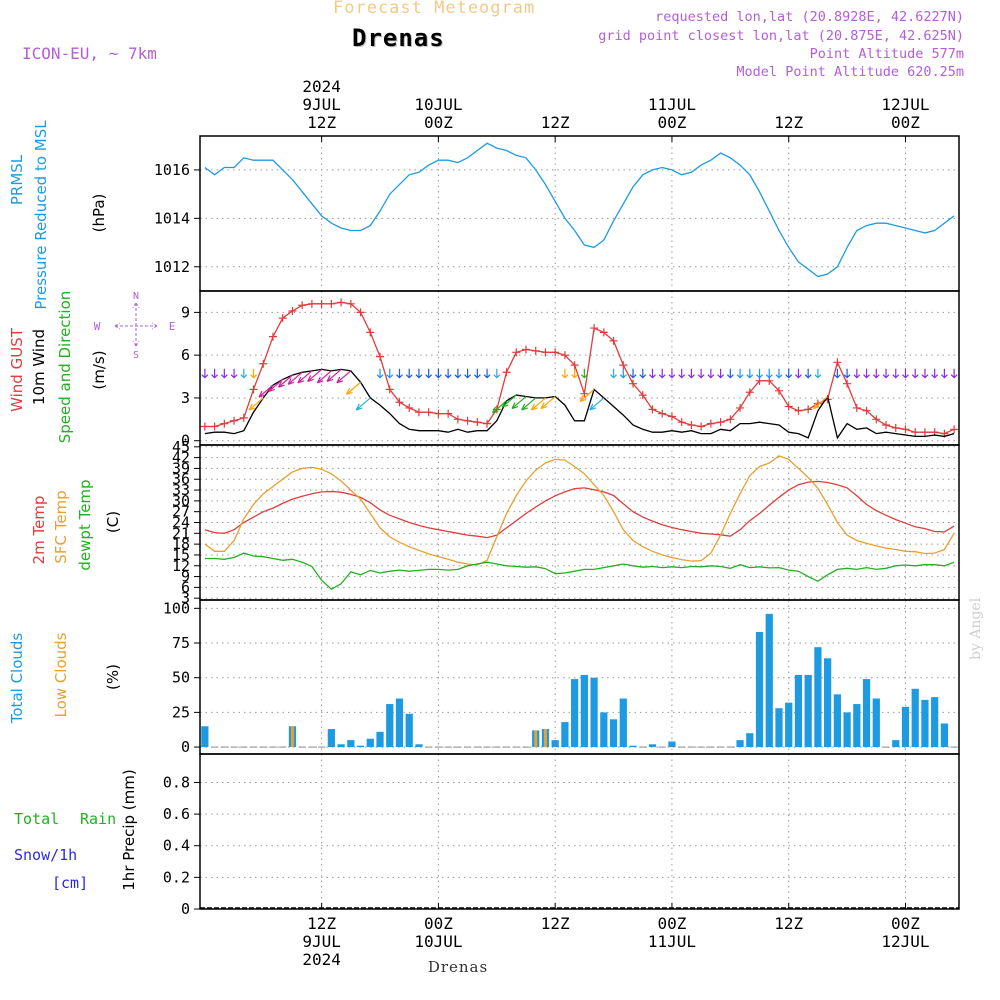 The image size is (1000, 1000). I want to click on wind-label-unit: (m/s), so click(99, 369).